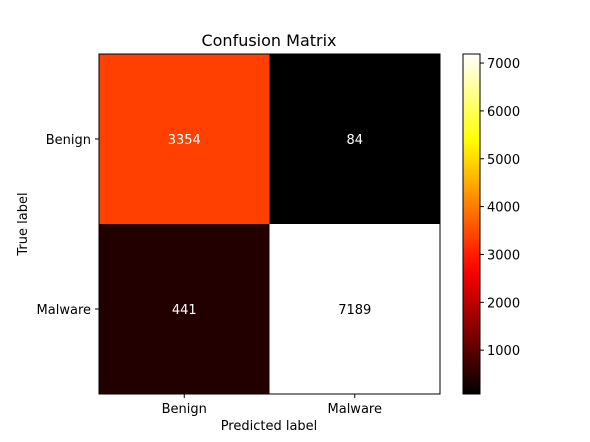 This screenshot has width=590, height=442. I want to click on colorbar, so click(471, 224).